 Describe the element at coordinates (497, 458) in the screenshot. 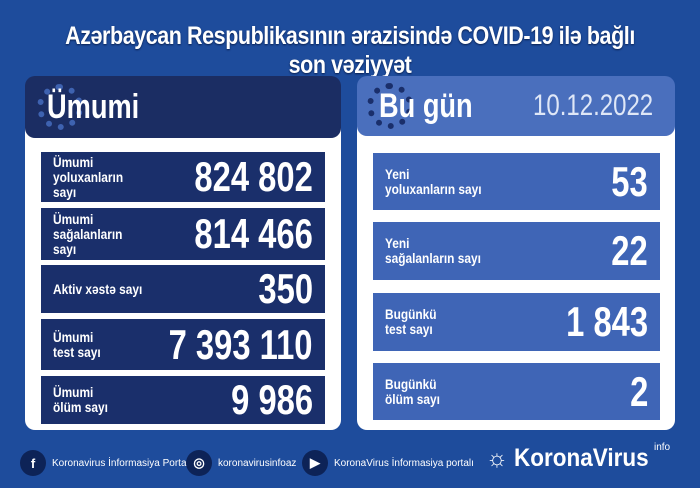

I see `sun-icon: ☼` at that location.